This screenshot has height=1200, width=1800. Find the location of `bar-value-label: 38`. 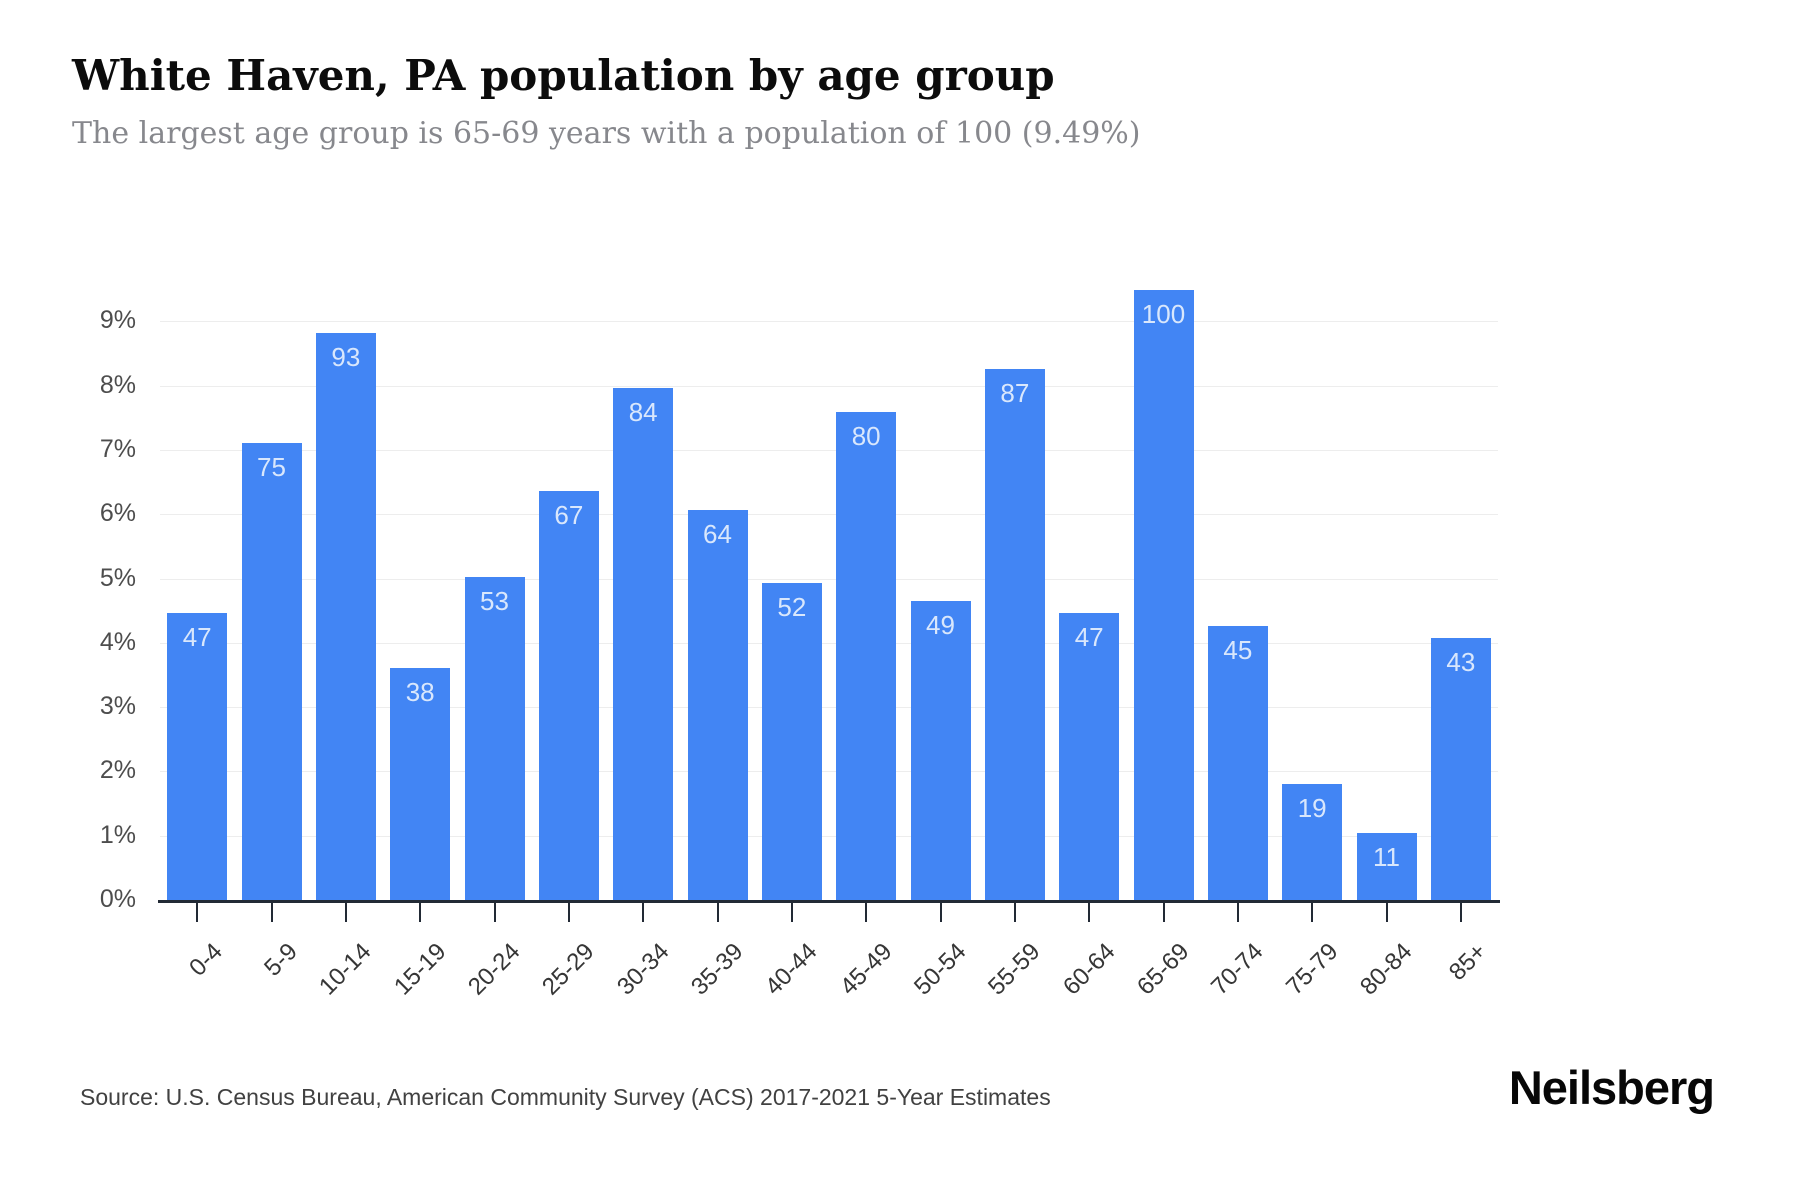

bar-value-label: 38 is located at coordinates (420, 692).